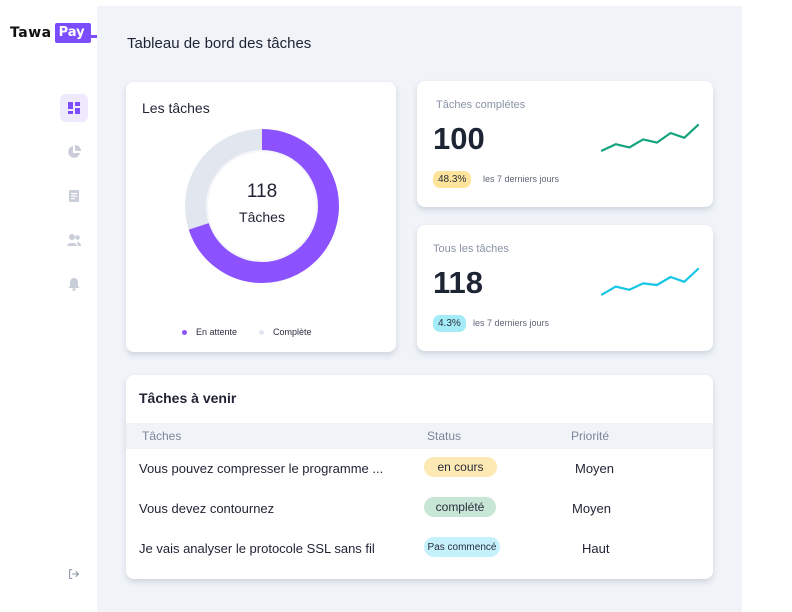 This screenshot has height=612, width=792. I want to click on completed-tasks-sparkline, so click(650, 137).